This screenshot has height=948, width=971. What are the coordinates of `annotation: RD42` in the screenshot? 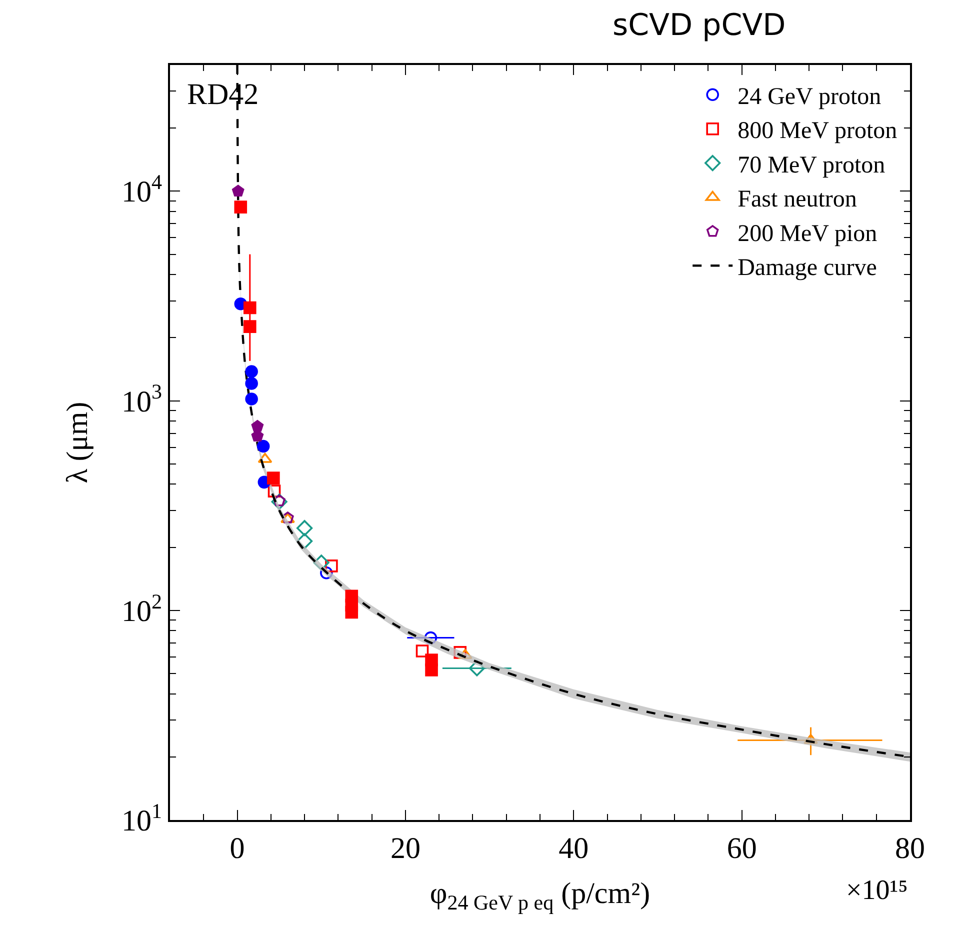 It's located at (223, 94).